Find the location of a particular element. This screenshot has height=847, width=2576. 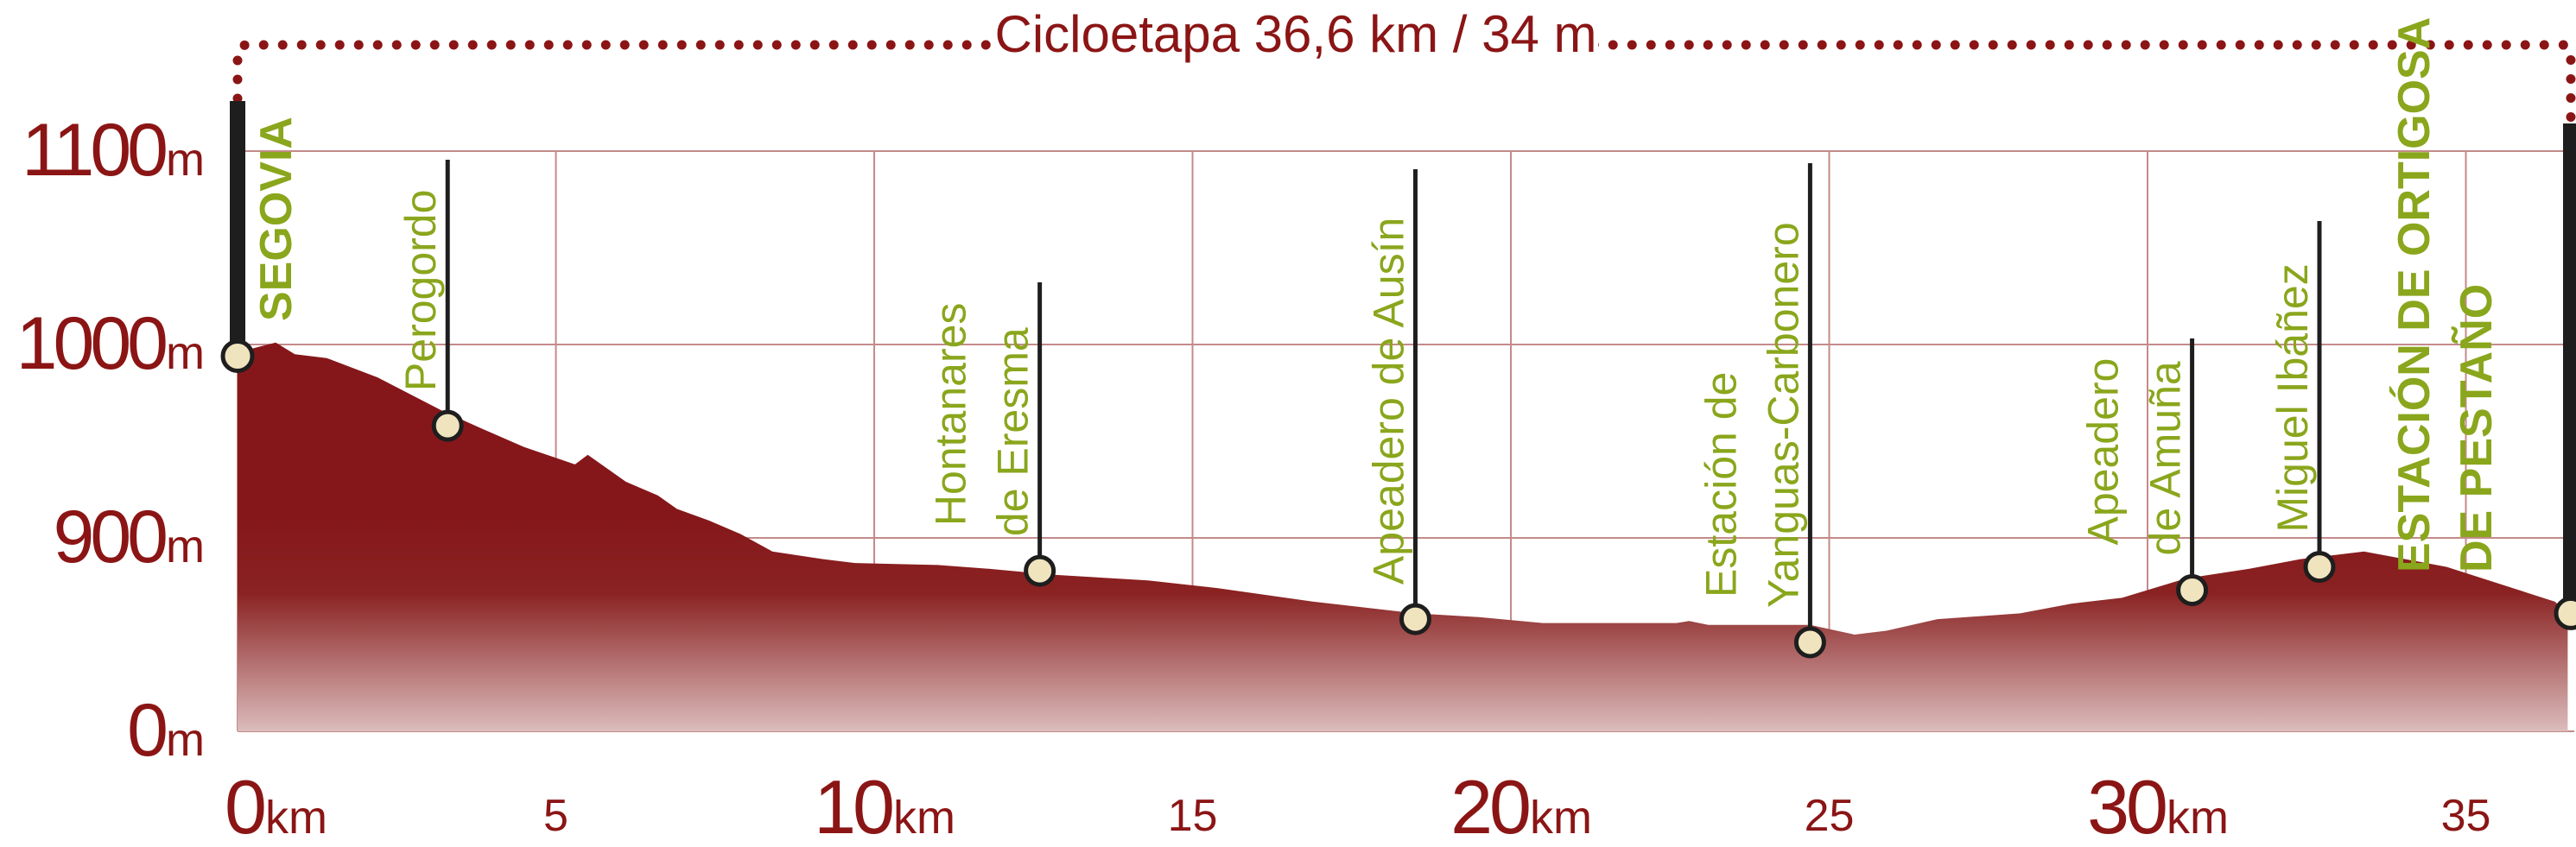

waypoint-label: SEGOVIA is located at coordinates (276, 219).